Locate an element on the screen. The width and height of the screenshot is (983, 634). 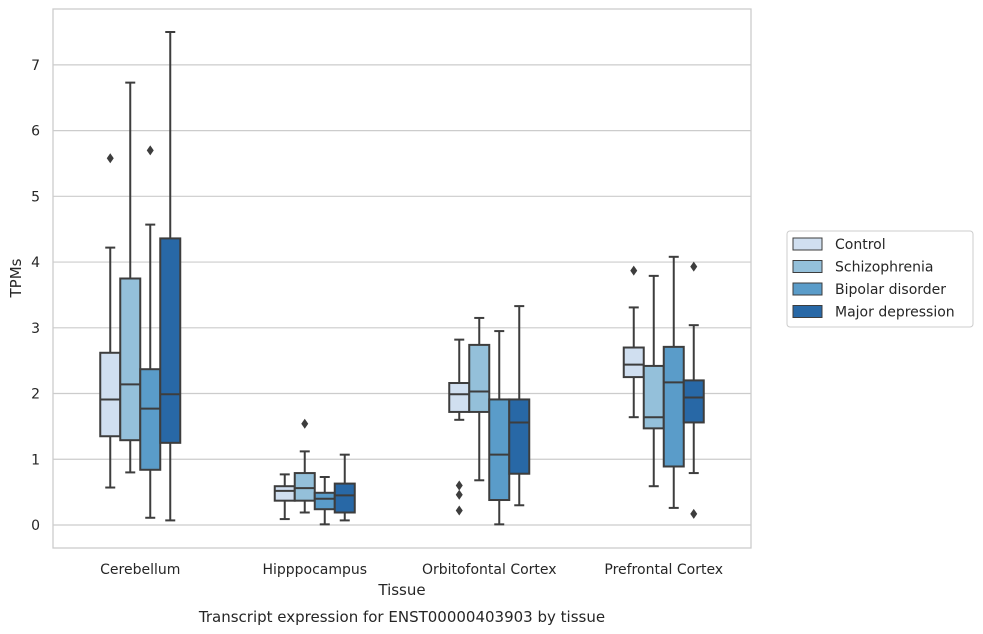
legend-label: Control is located at coordinates (860, 245).